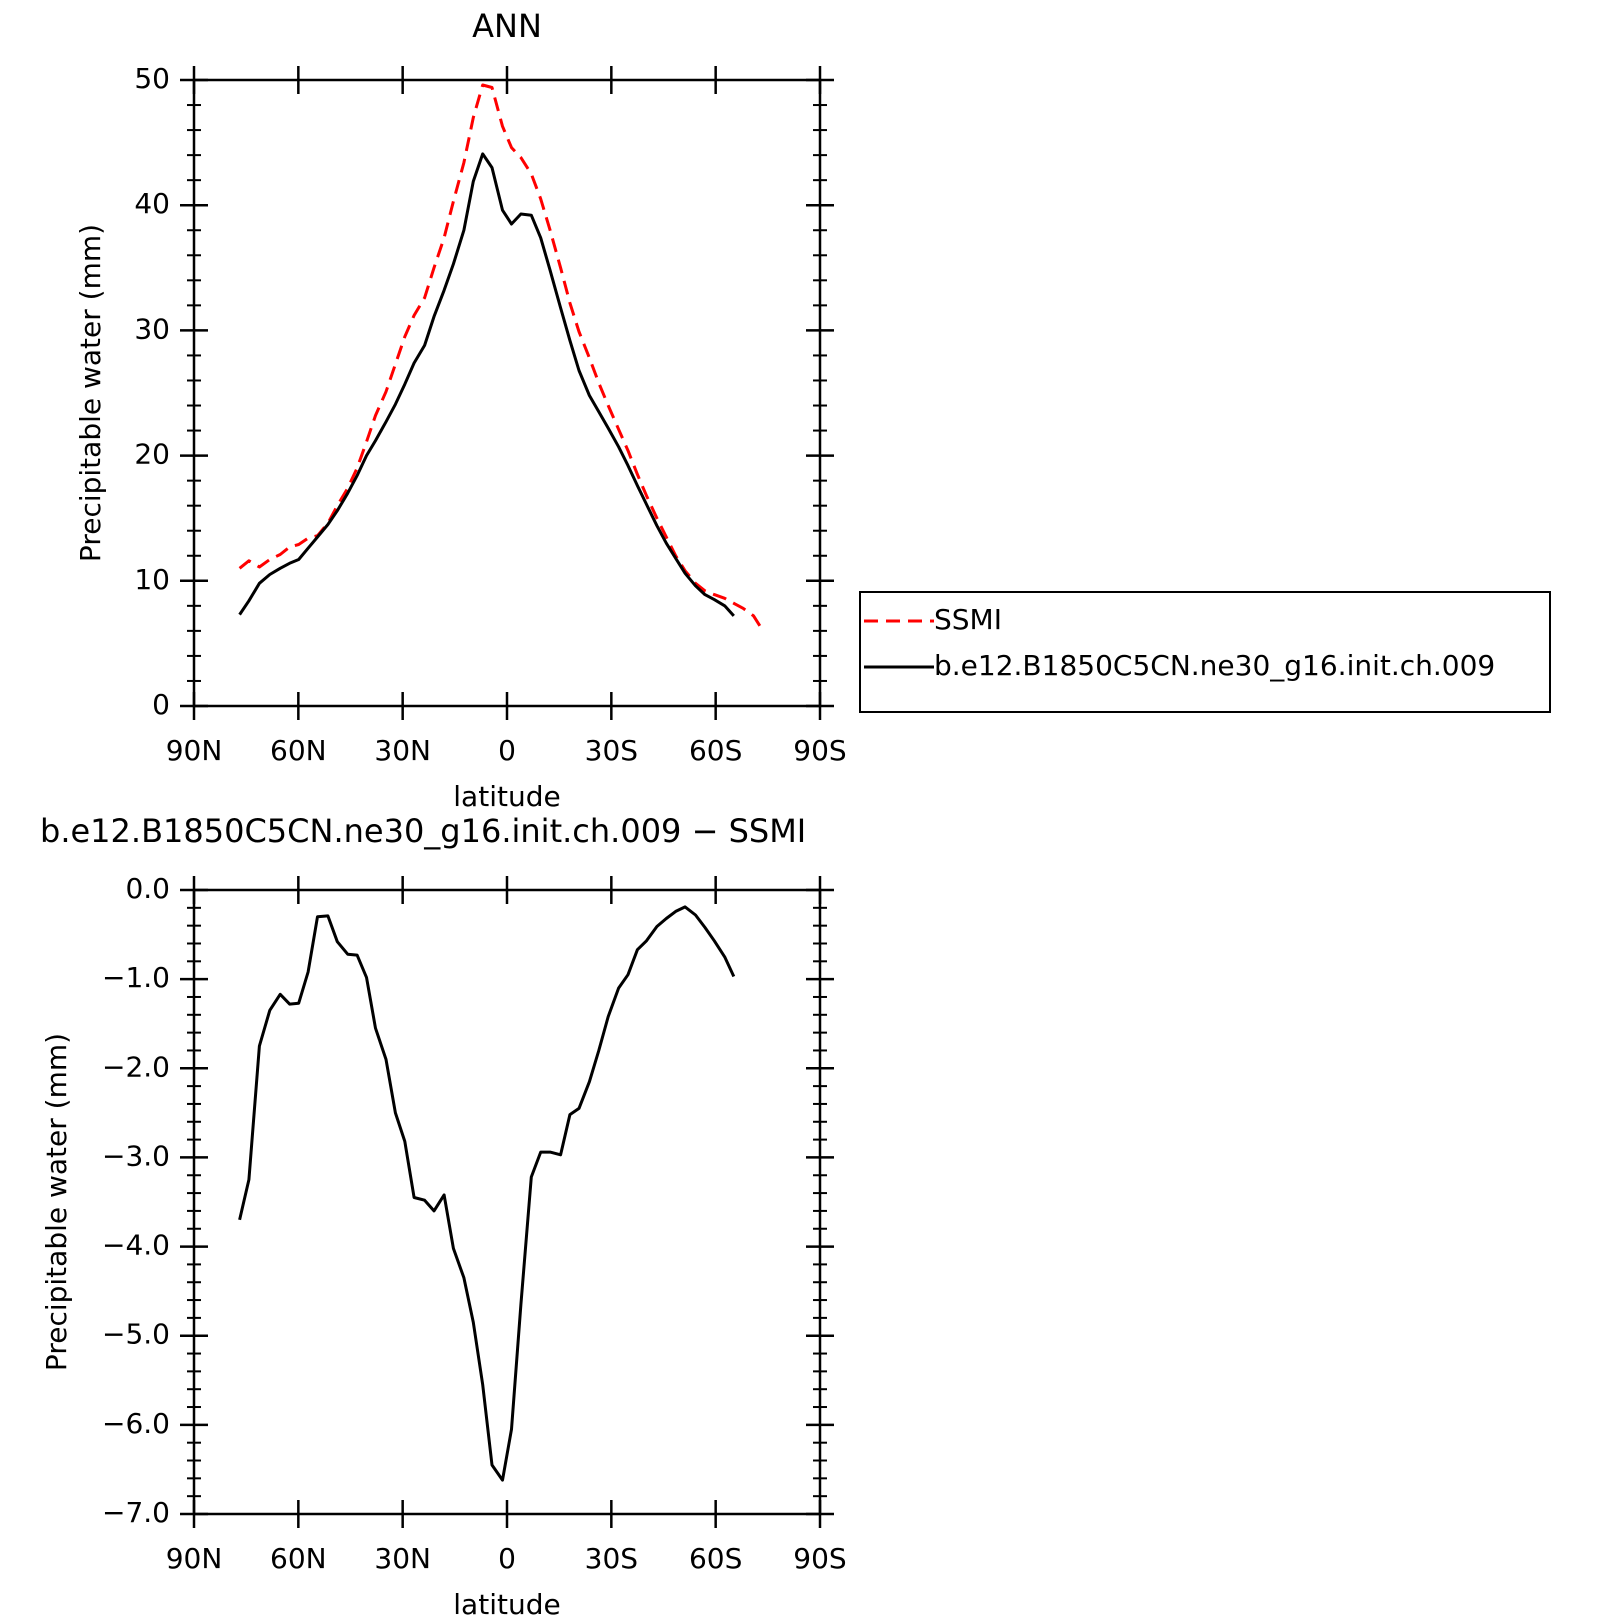 The image size is (1619, 1619). Describe the element at coordinates (136, 1334) in the screenshot. I see `y-tick-label: −5.0` at that location.